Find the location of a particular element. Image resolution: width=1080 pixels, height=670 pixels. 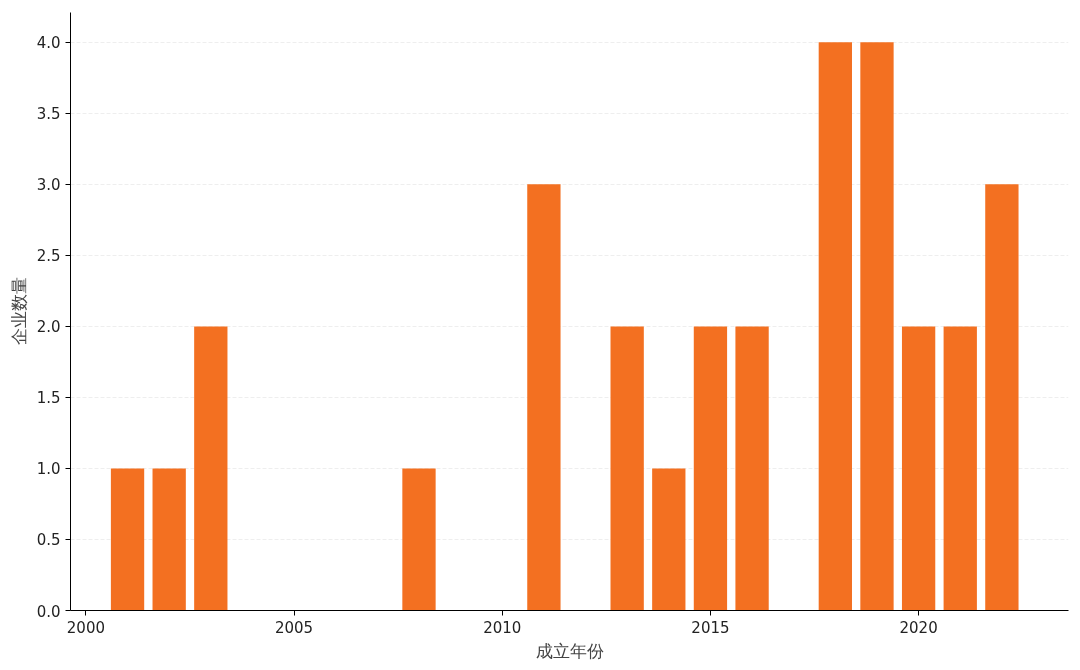

x-tick-label: 2010 is located at coordinates (502, 627).